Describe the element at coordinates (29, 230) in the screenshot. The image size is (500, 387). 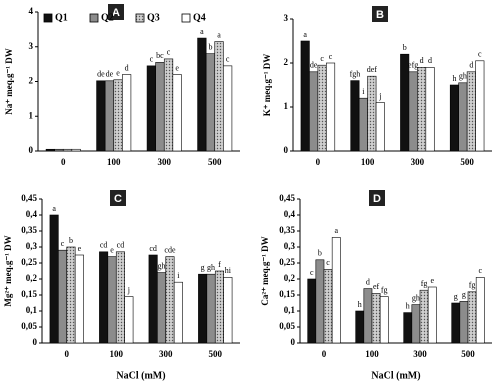
I see `y-tick-label: 0,35` at that location.